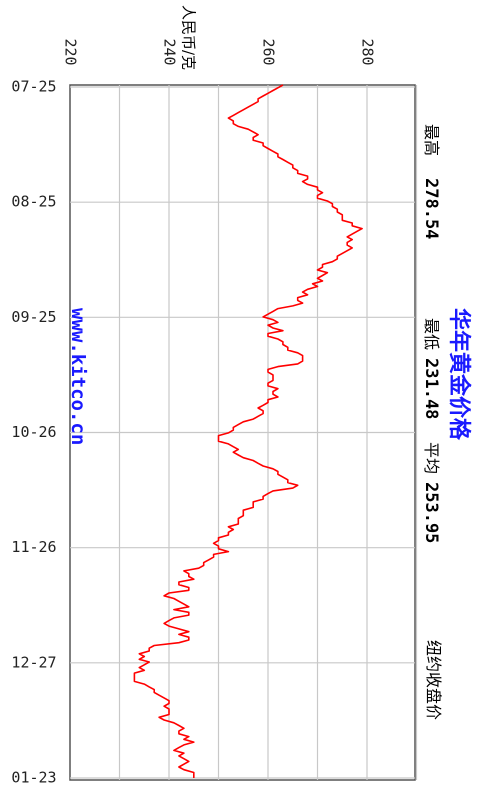 This screenshot has height=800, width=480. Describe the element at coordinates (431, 140) in the screenshot. I see `high-label: 最高` at that location.